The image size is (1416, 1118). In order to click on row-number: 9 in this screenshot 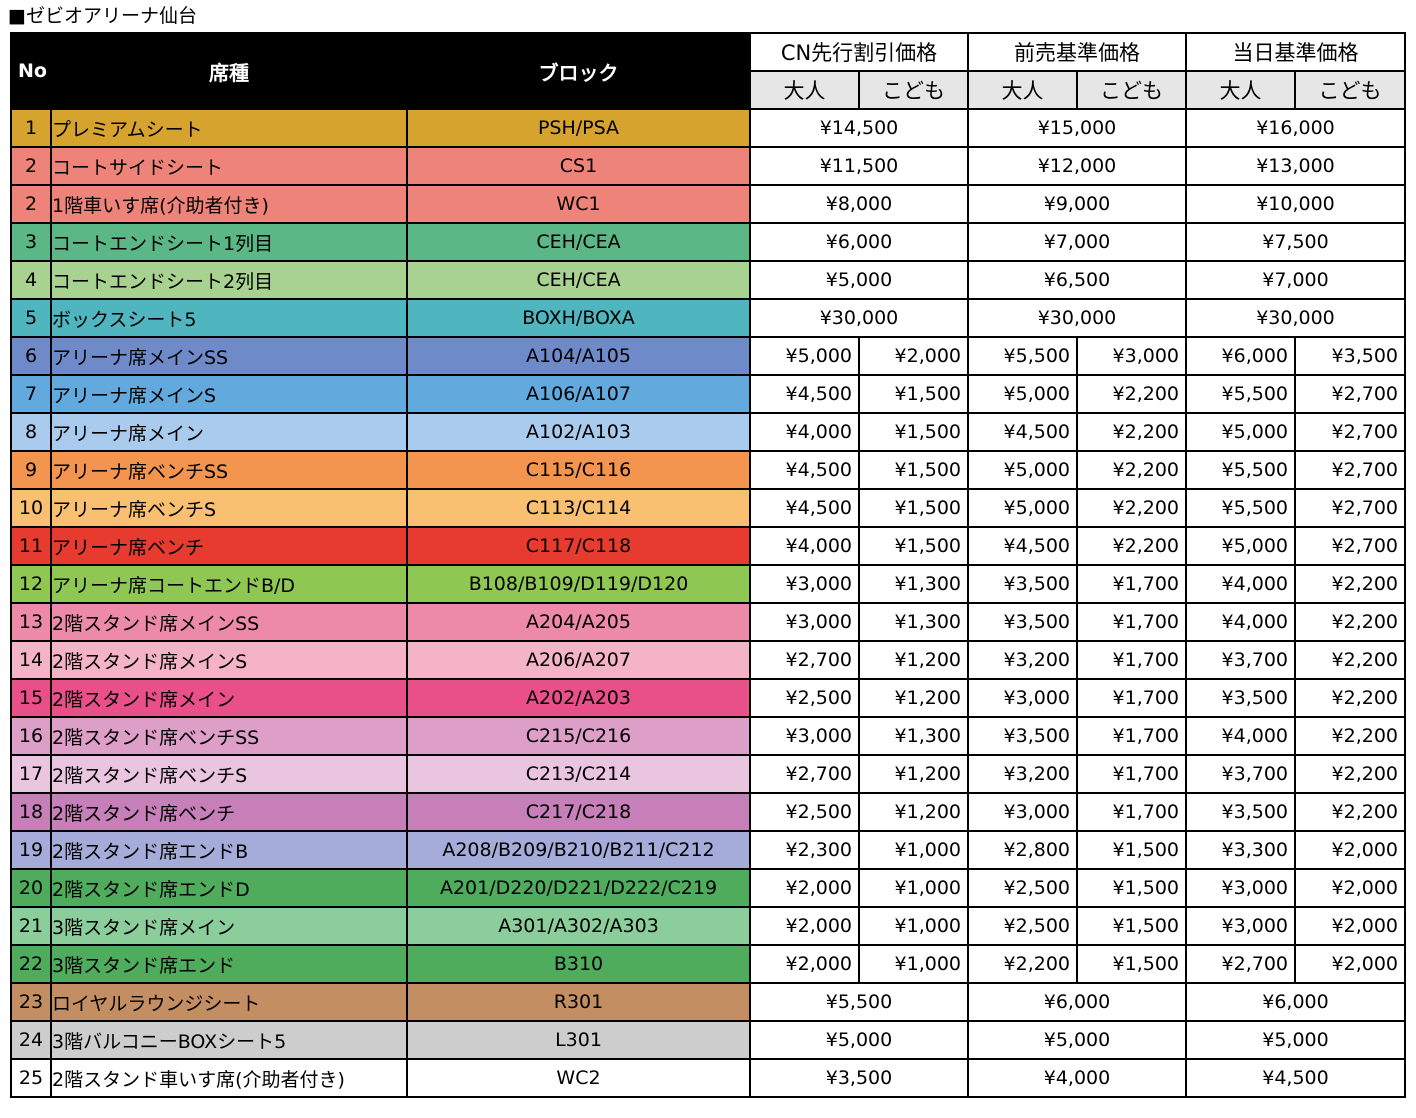, I will do `click(31, 470)`.